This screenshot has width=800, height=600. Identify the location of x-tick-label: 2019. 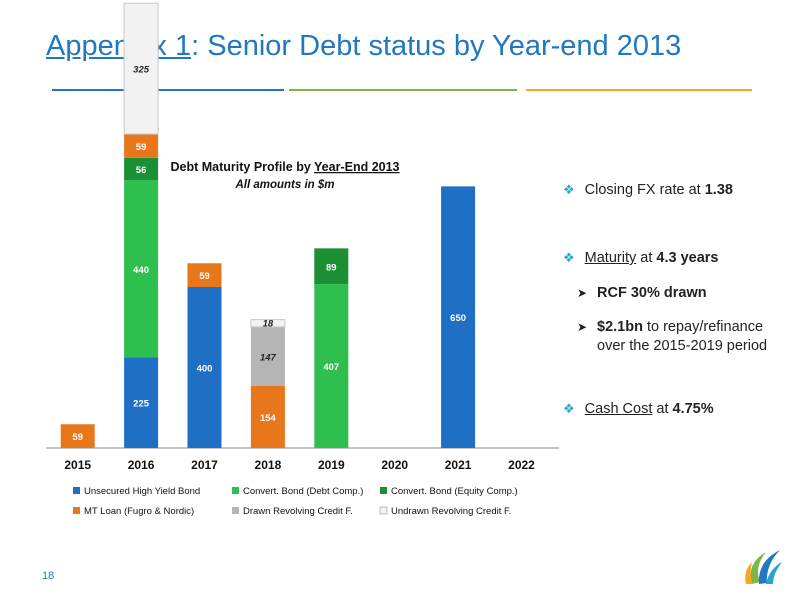
(331, 465).